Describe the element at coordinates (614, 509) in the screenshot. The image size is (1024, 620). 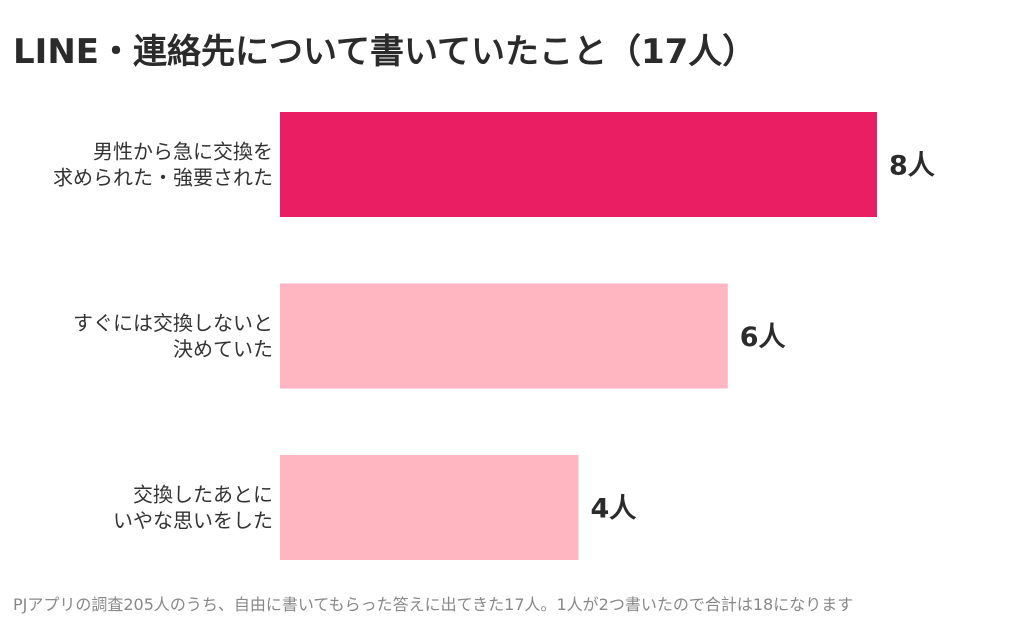
I see `value-label-3: 4人` at that location.